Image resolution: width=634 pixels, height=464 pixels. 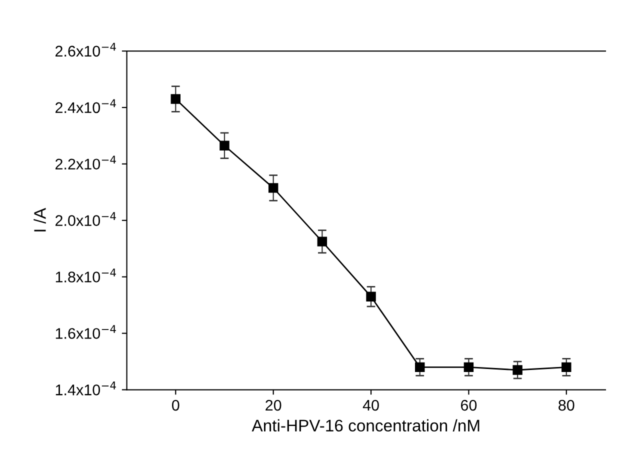 What do you see at coordinates (468, 405) in the screenshot?
I see `x-tick-label: 60` at bounding box center [468, 405].